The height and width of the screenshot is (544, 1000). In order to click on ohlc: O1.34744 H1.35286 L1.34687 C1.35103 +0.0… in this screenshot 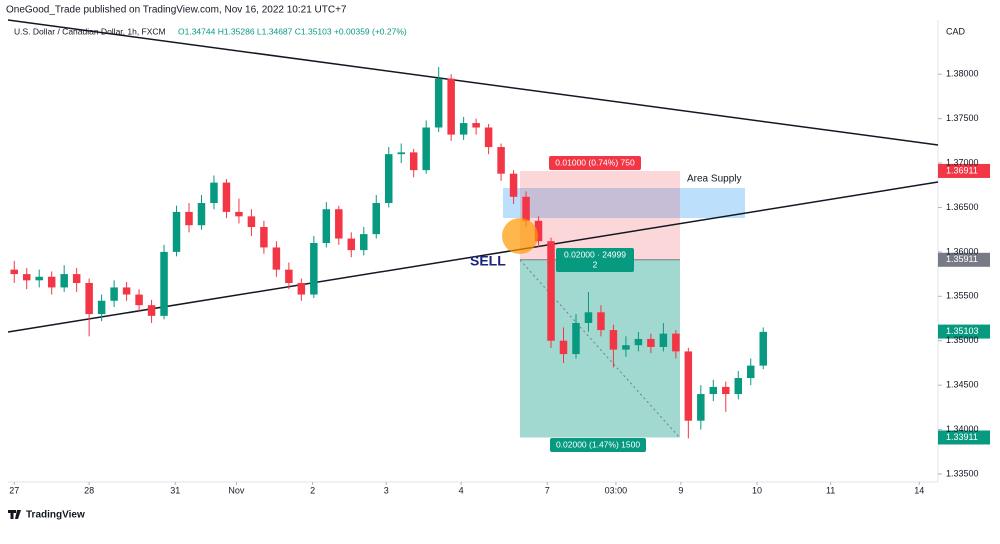, I will do `click(292, 31)`.